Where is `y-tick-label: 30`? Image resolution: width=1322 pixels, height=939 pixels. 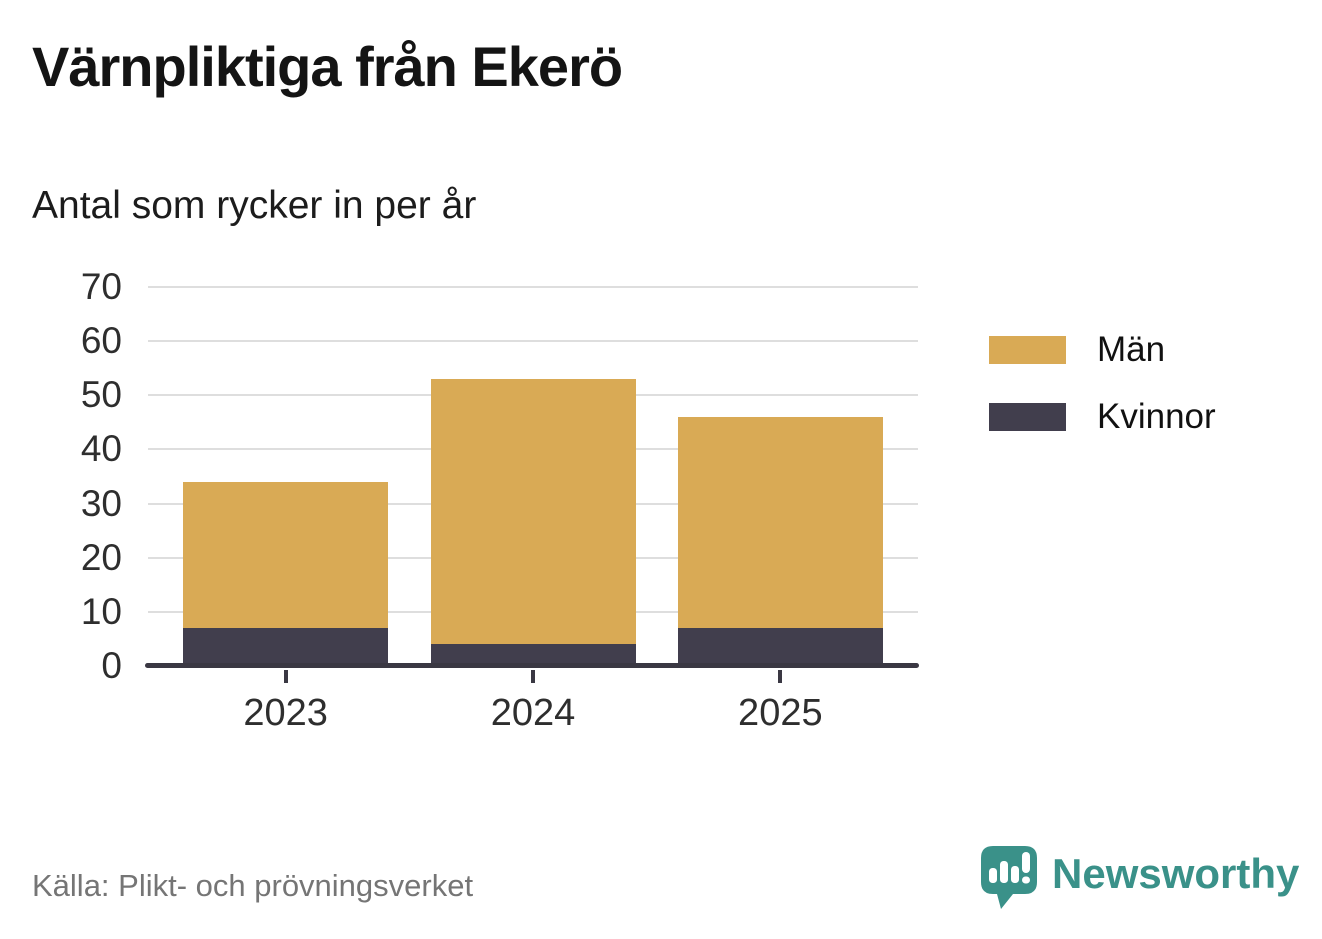 y-tick-label: 30 is located at coordinates (101, 503).